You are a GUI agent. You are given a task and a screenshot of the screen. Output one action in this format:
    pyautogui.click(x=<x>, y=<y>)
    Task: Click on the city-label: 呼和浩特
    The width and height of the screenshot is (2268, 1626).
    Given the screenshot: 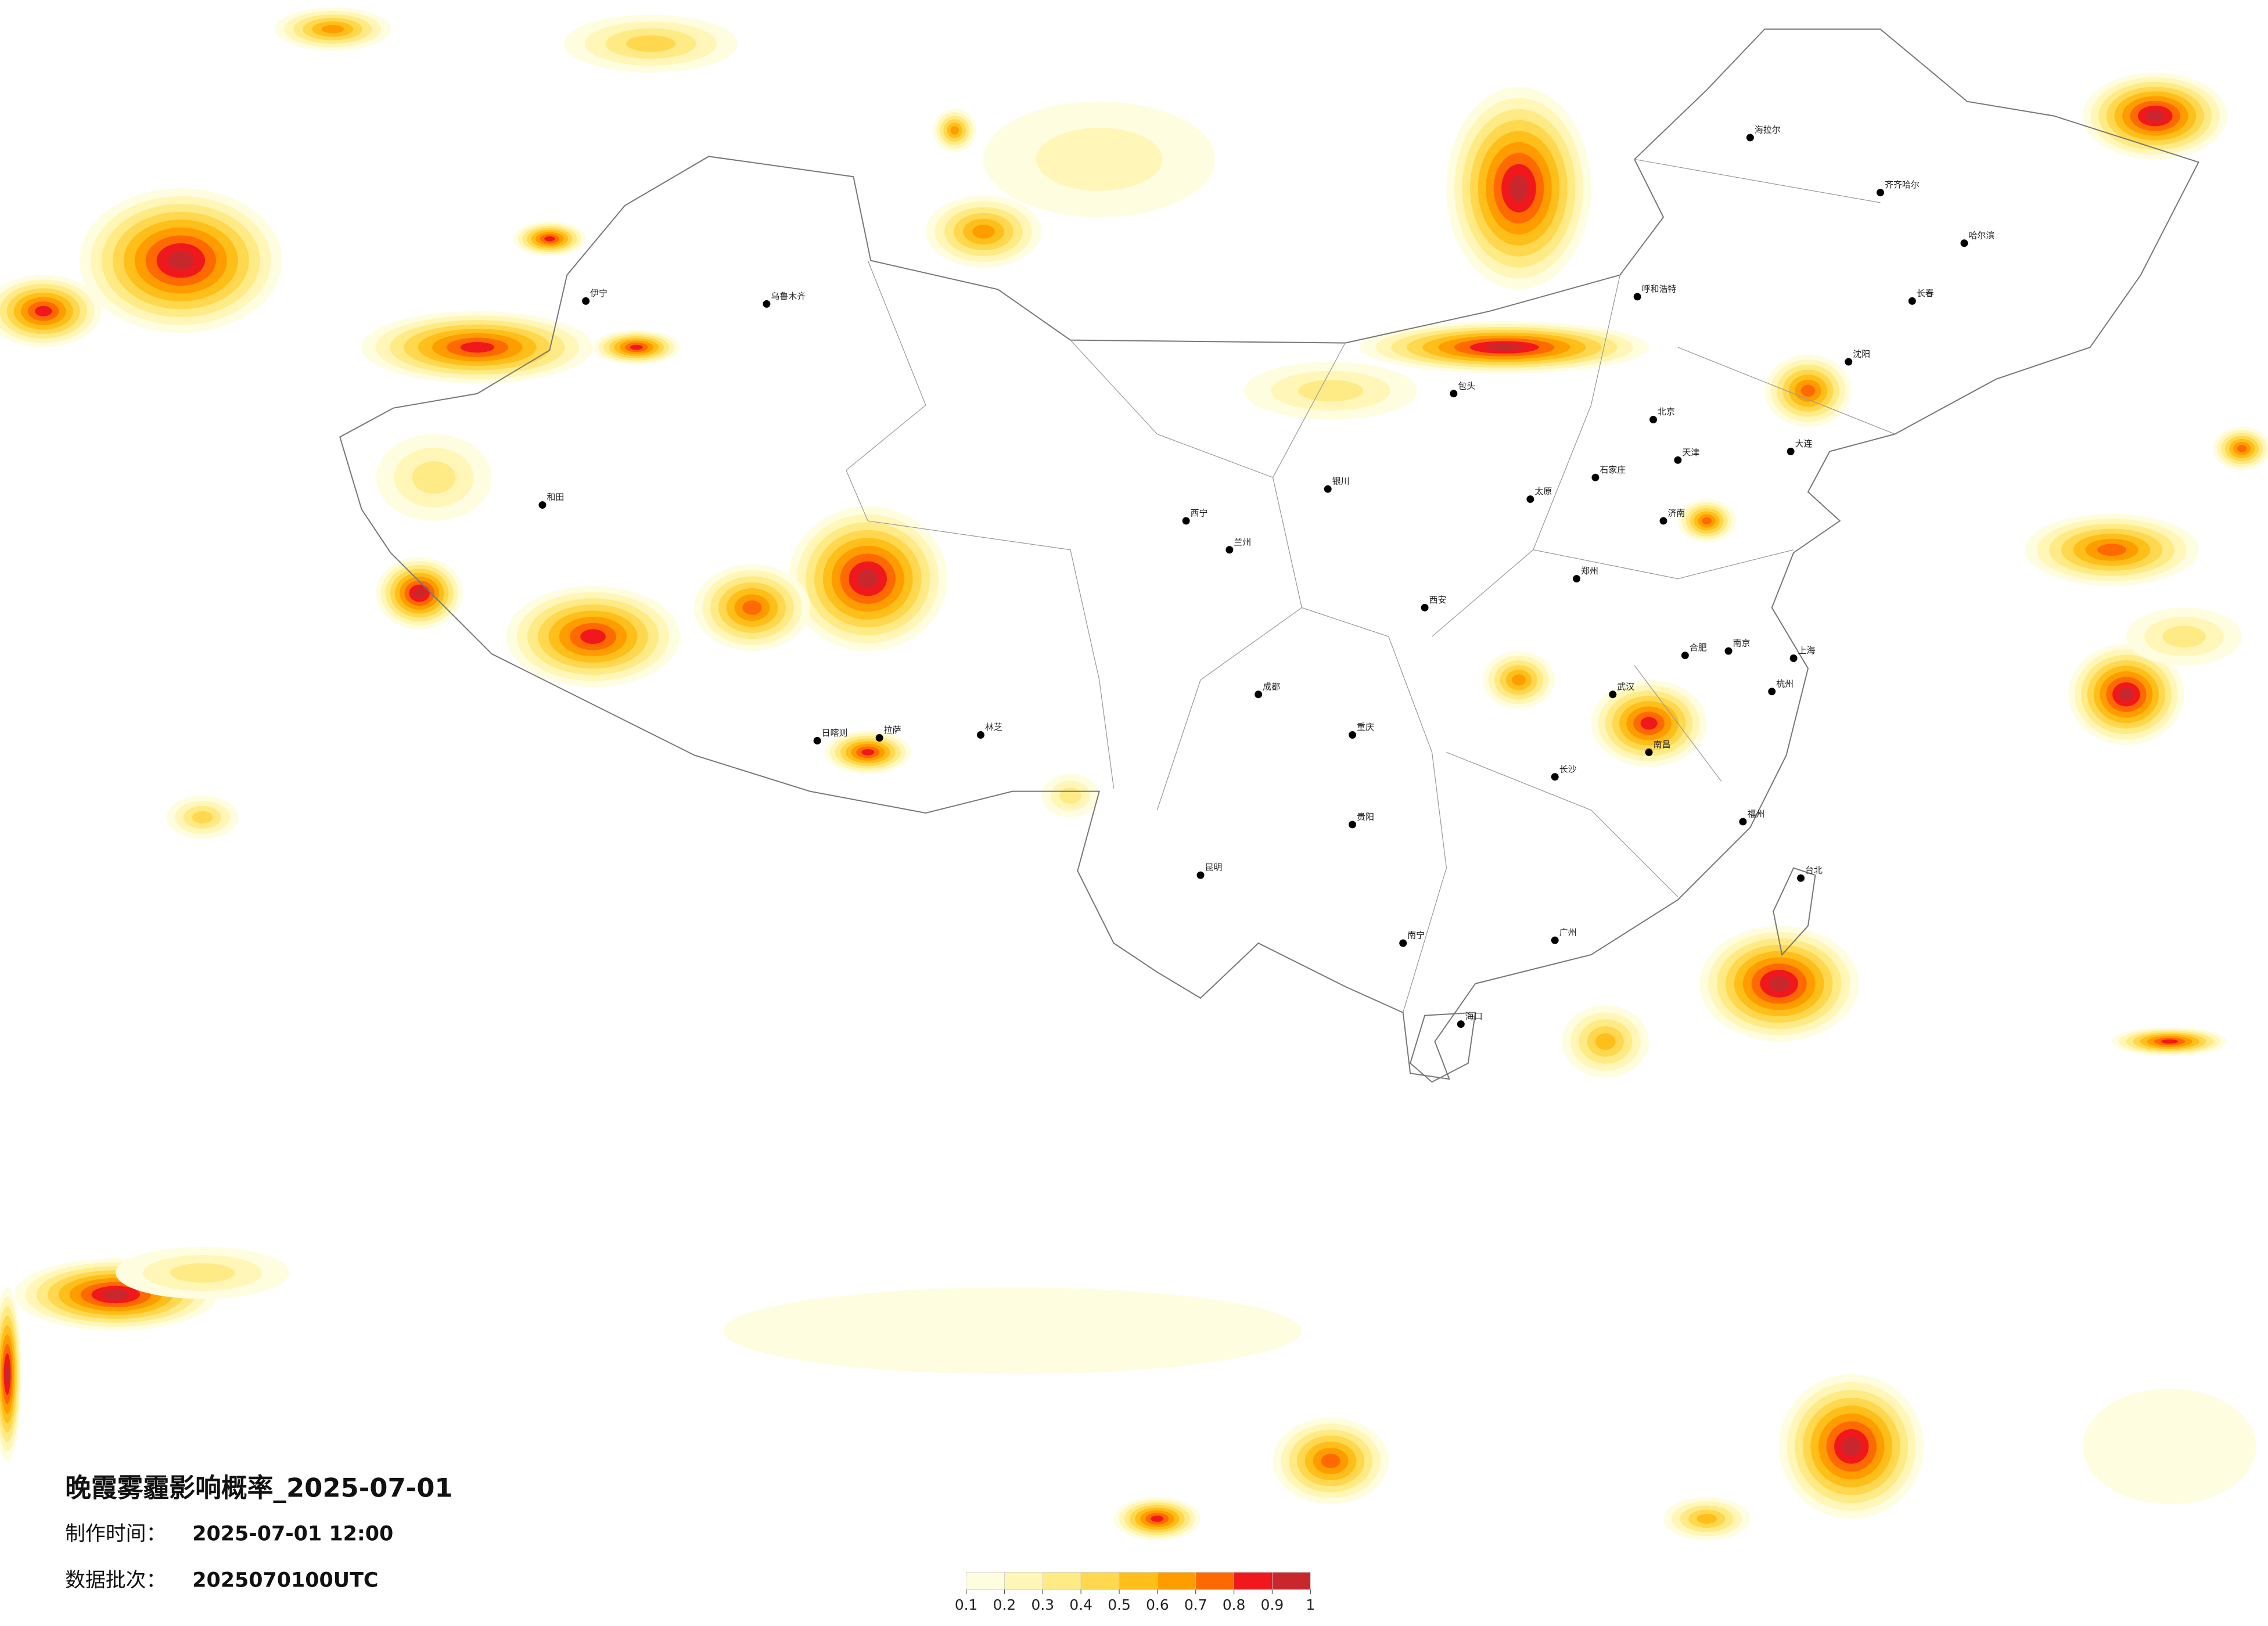 What is the action you would take?
    pyautogui.click(x=1659, y=288)
    